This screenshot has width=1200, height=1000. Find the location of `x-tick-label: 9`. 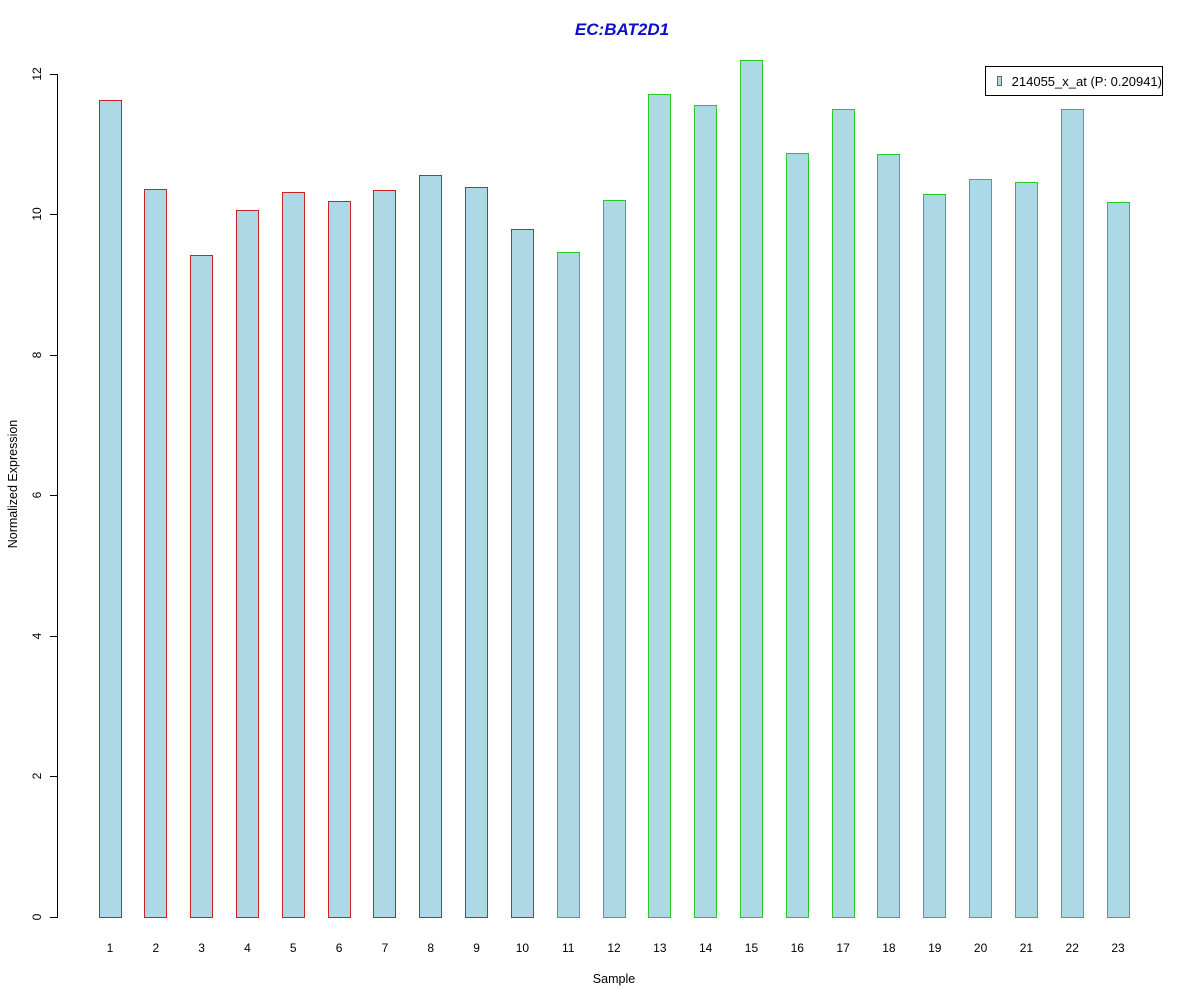

x-tick-label: 9 is located at coordinates (476, 948).